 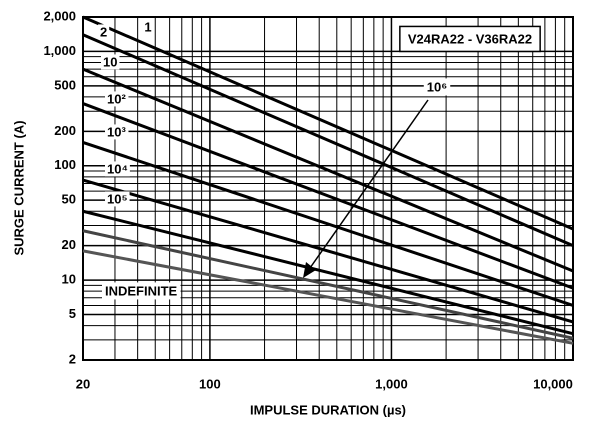 I want to click on series-label: INDEFINITE, so click(x=141, y=290).